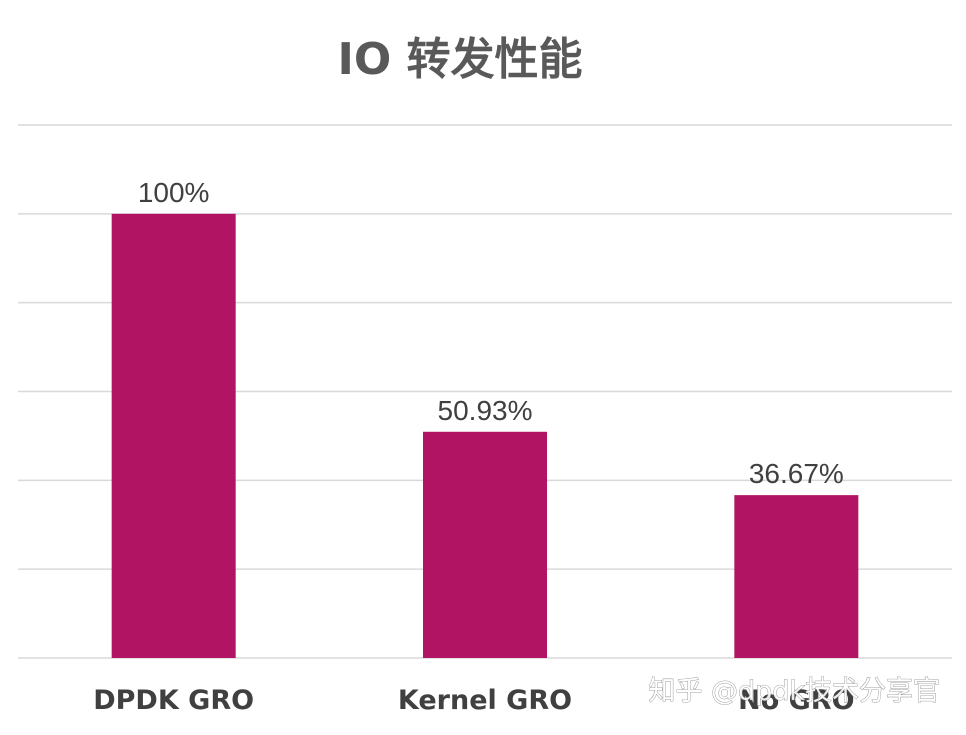  Describe the element at coordinates (796, 473) in the screenshot. I see `data-label: 36.67%` at that location.